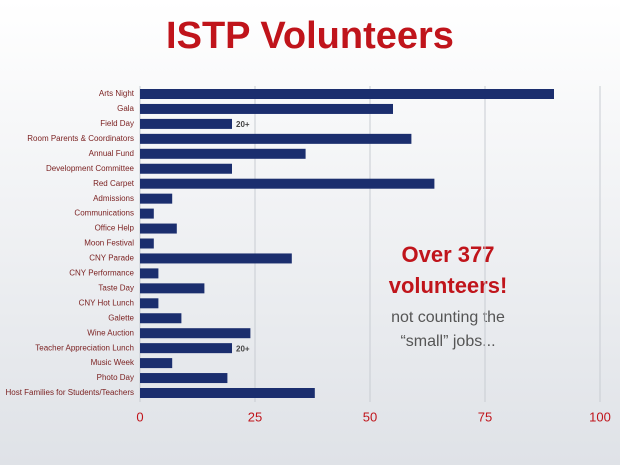 This screenshot has height=465, width=620. What do you see at coordinates (139, 416) in the screenshot?
I see `x-tick-label: 0` at bounding box center [139, 416].